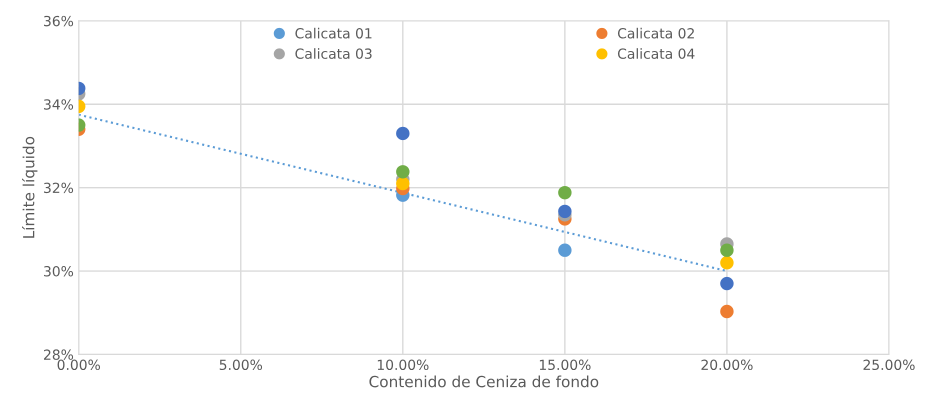  I want to click on legend-label: Calicata 03, so click(333, 53).